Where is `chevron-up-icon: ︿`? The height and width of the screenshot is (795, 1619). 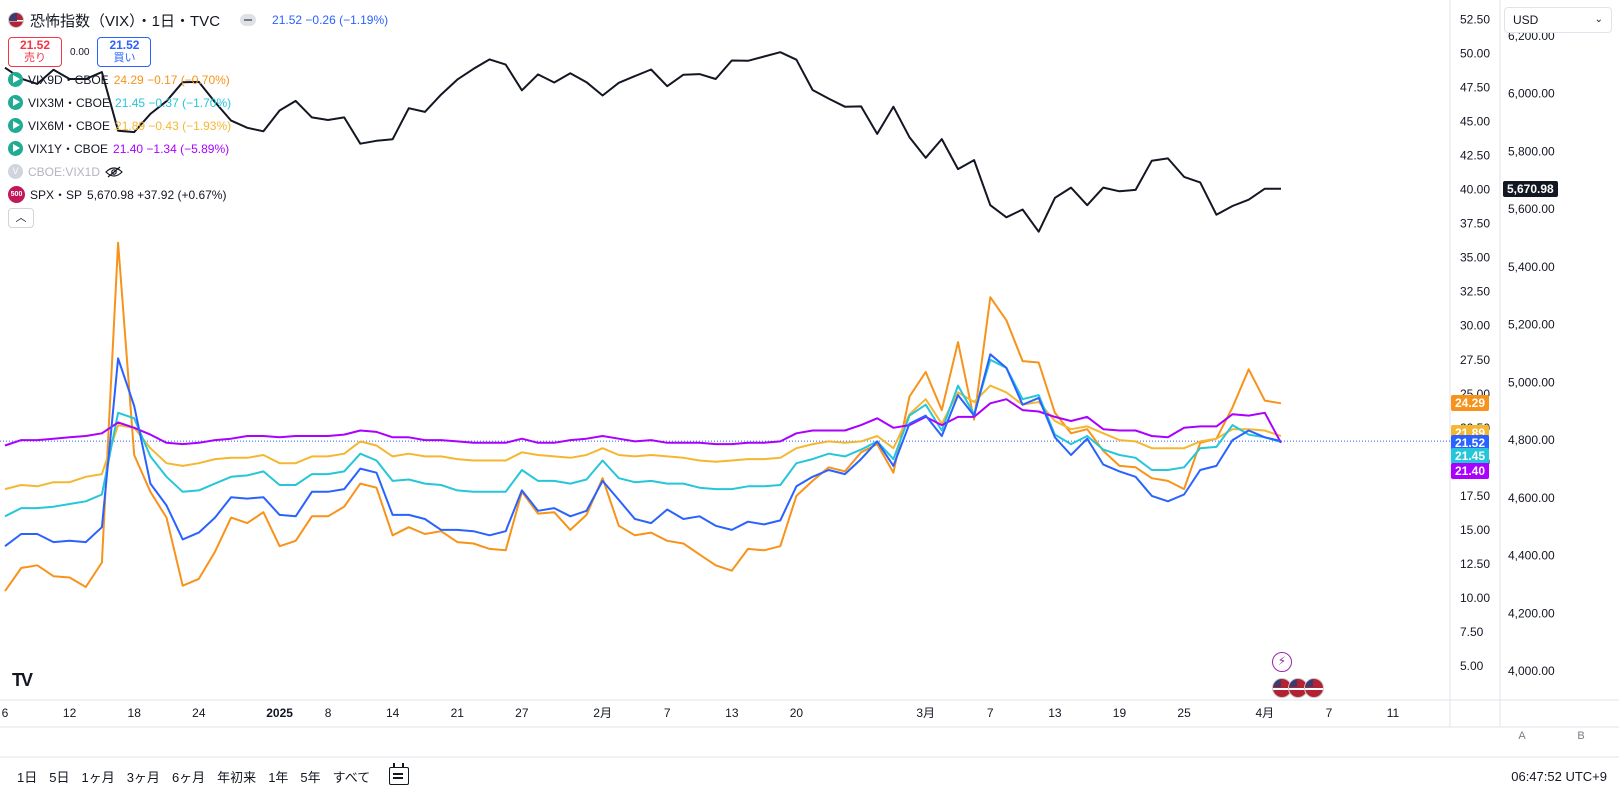
chevron-up-icon: ︿ is located at coordinates (21, 218).